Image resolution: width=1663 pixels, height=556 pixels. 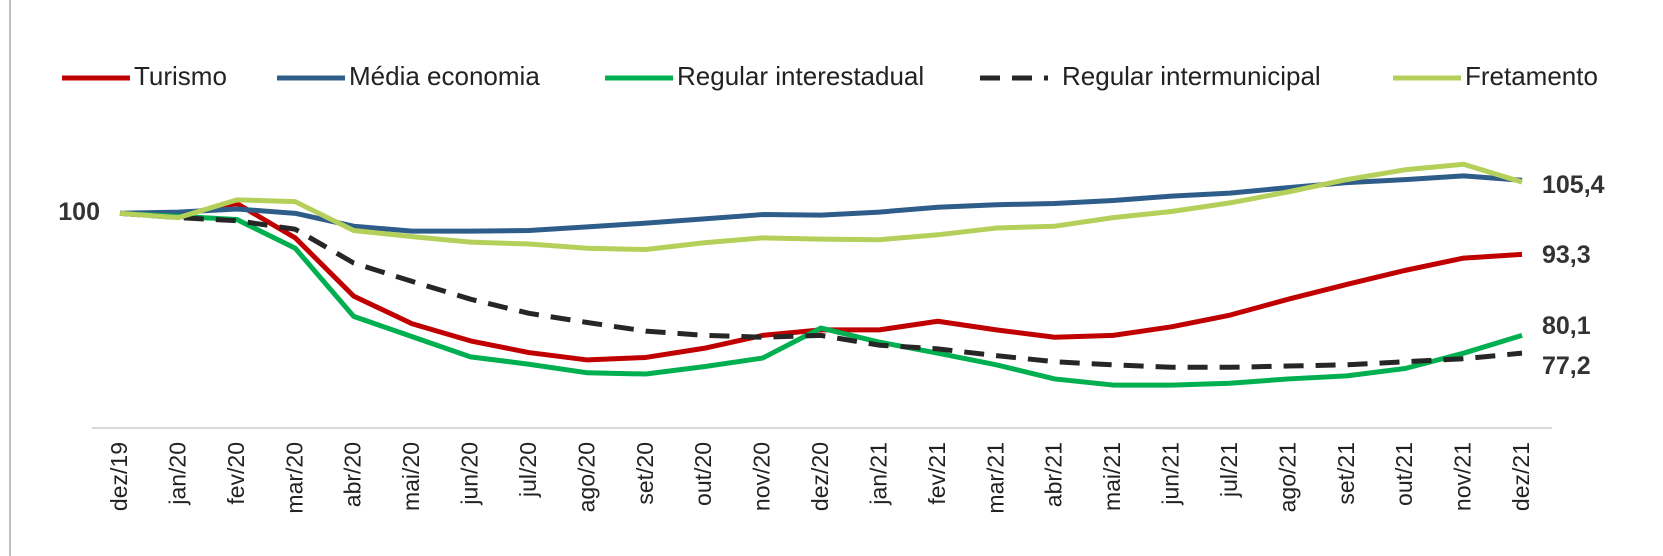 What do you see at coordinates (411, 476) in the screenshot?
I see `x-tick-label: mai/20` at bounding box center [411, 476].